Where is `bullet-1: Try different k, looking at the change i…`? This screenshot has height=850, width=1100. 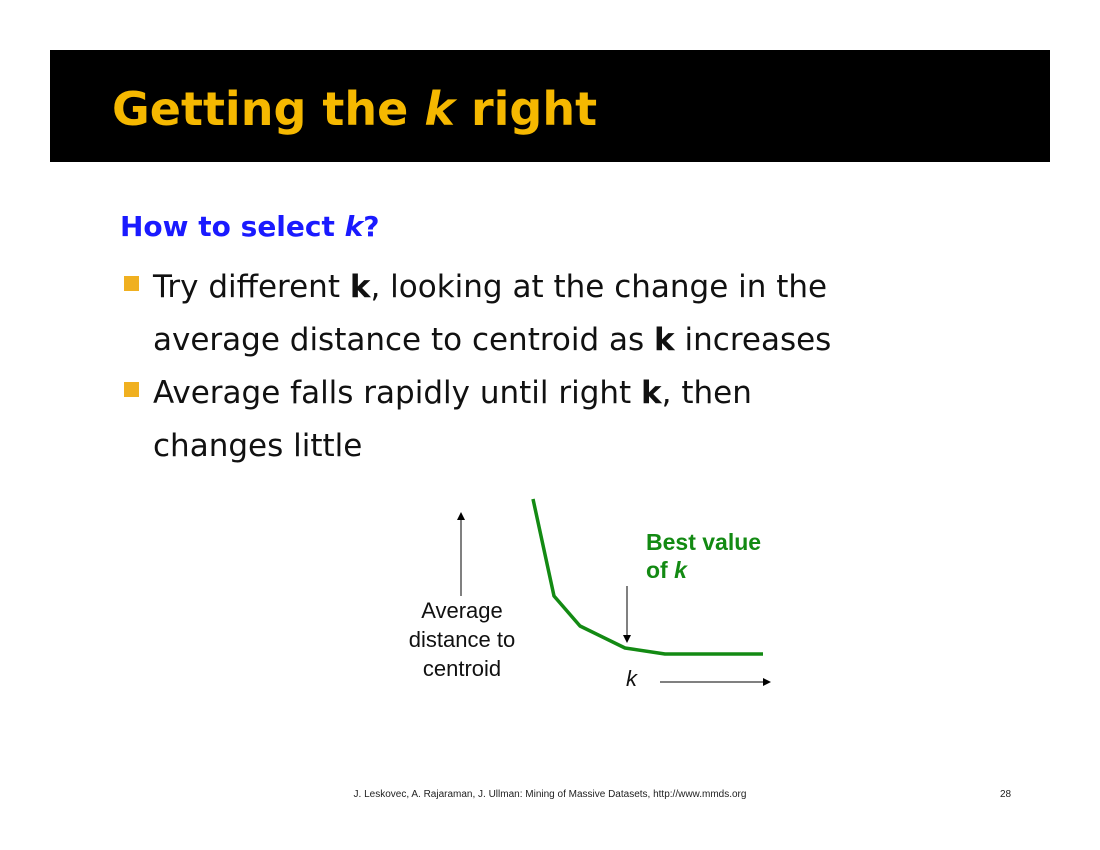 bullet-1: Try different k, looking at the change i… is located at coordinates (573, 314).